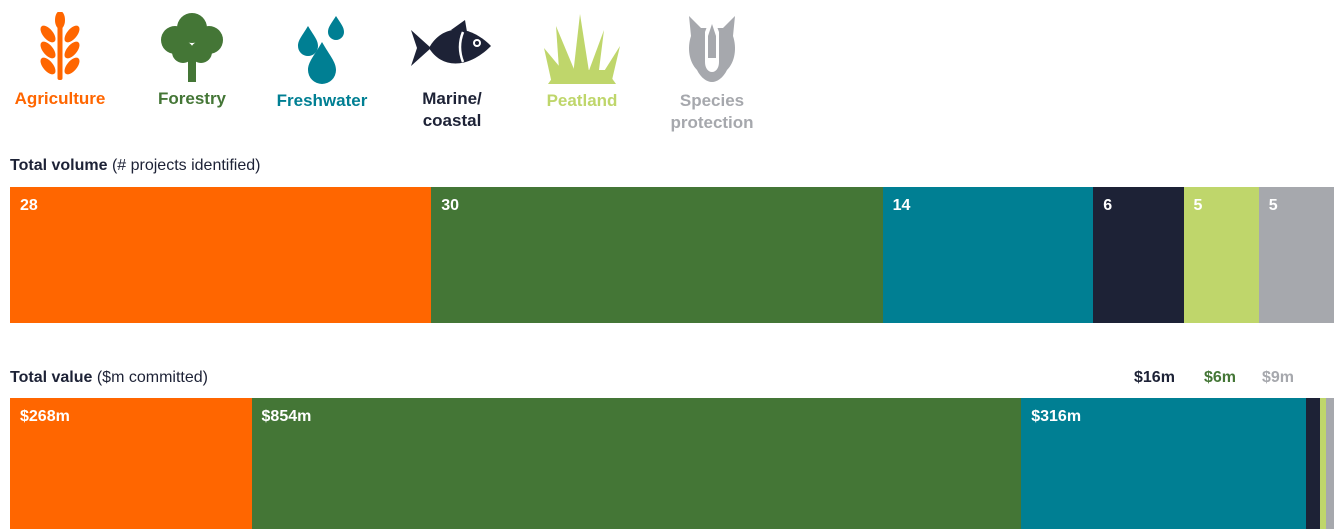 This screenshot has width=1334, height=529. What do you see at coordinates (1056, 417) in the screenshot?
I see `bar-segment-label: $316m` at bounding box center [1056, 417].